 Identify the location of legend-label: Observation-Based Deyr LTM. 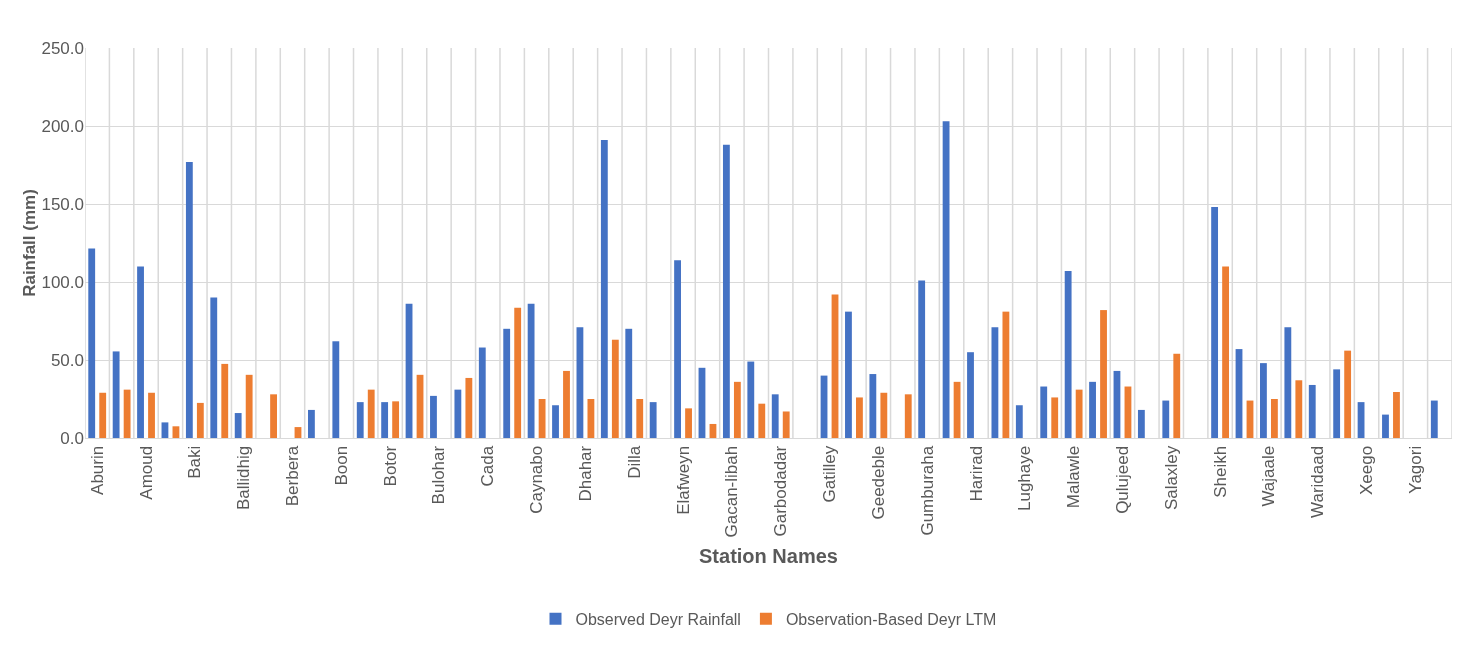
(891, 619).